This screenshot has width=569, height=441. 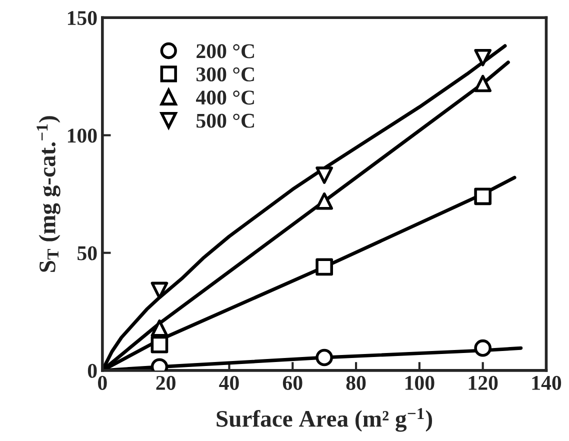 What do you see at coordinates (82, 18) in the screenshot?
I see `y-tick-label: 150` at bounding box center [82, 18].